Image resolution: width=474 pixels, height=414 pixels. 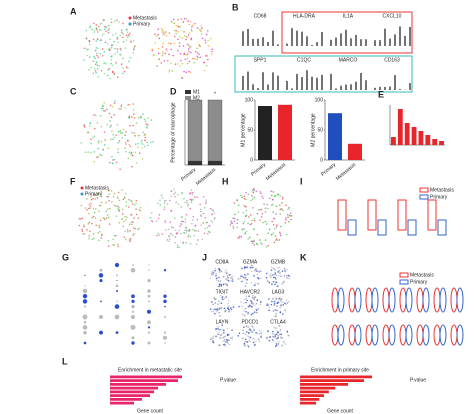 I want to click on dot, so click(x=85, y=275).